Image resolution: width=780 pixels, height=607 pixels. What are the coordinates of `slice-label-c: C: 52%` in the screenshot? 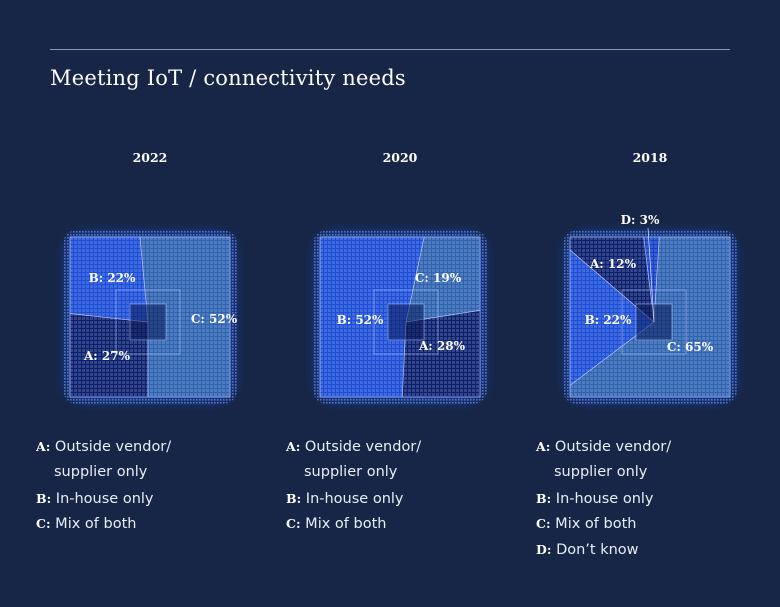 It's located at (214, 319).